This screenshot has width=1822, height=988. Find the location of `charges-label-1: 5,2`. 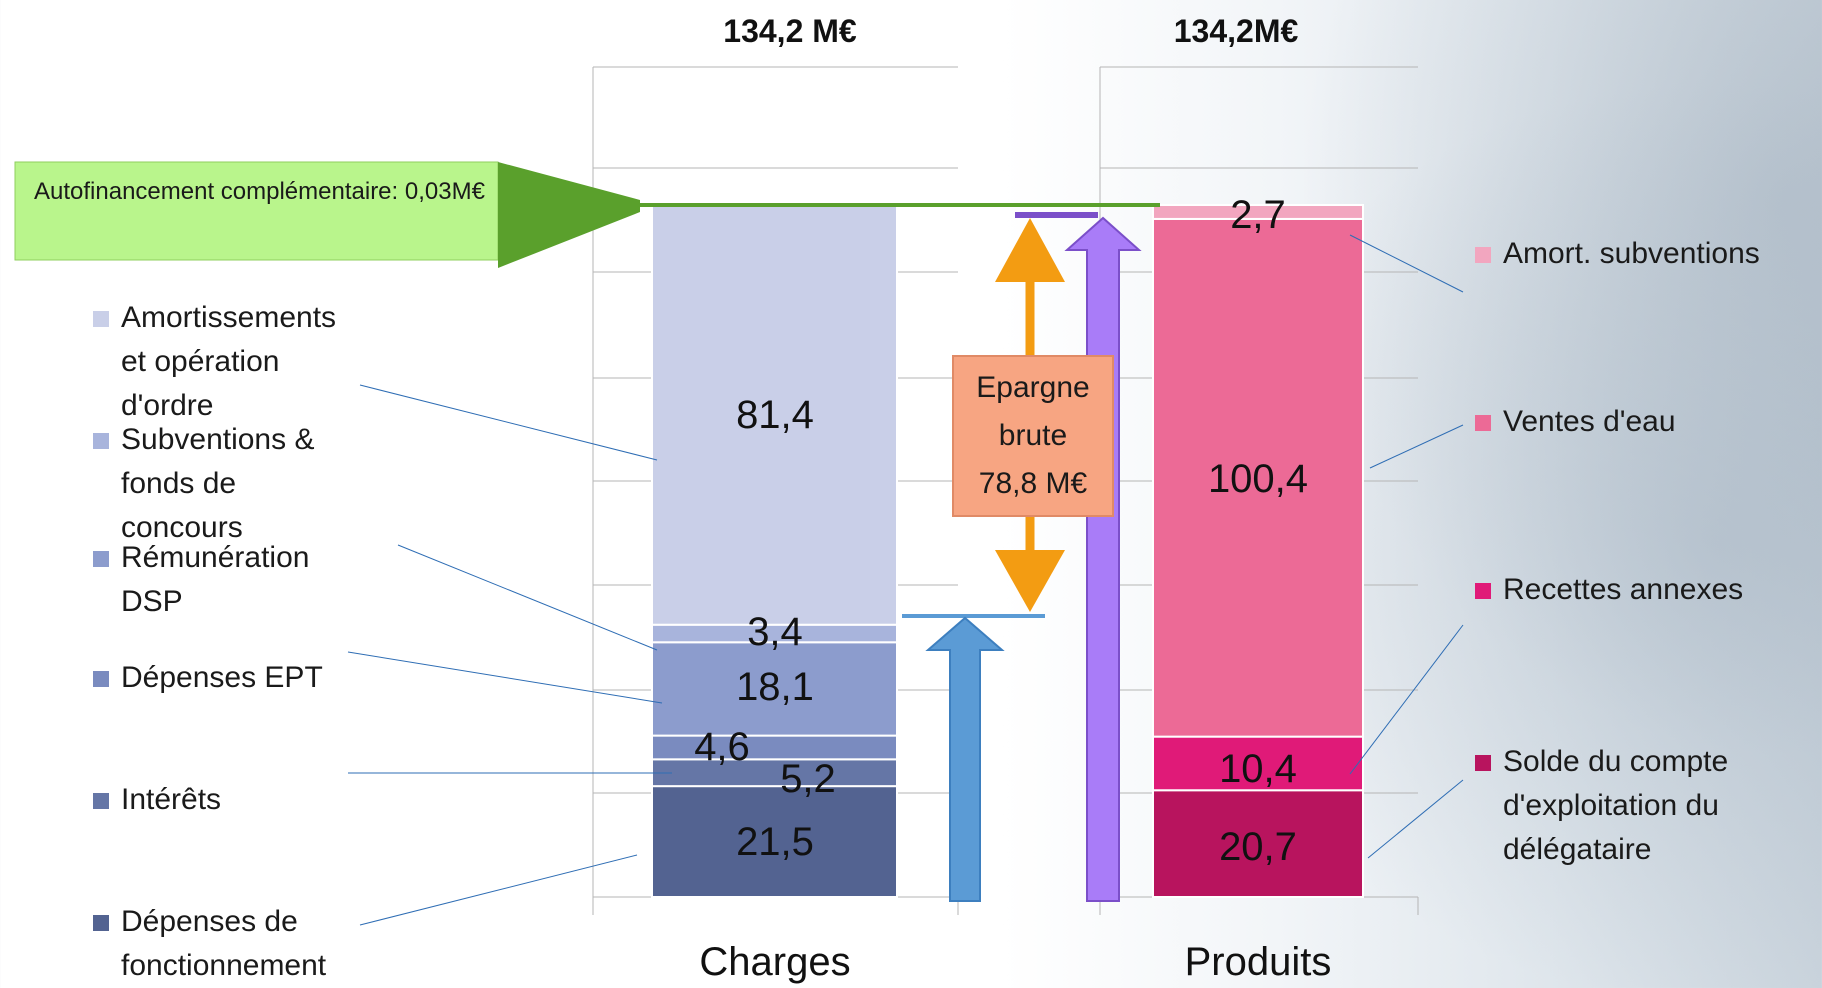

charges-label-1: 5,2 is located at coordinates (808, 779).